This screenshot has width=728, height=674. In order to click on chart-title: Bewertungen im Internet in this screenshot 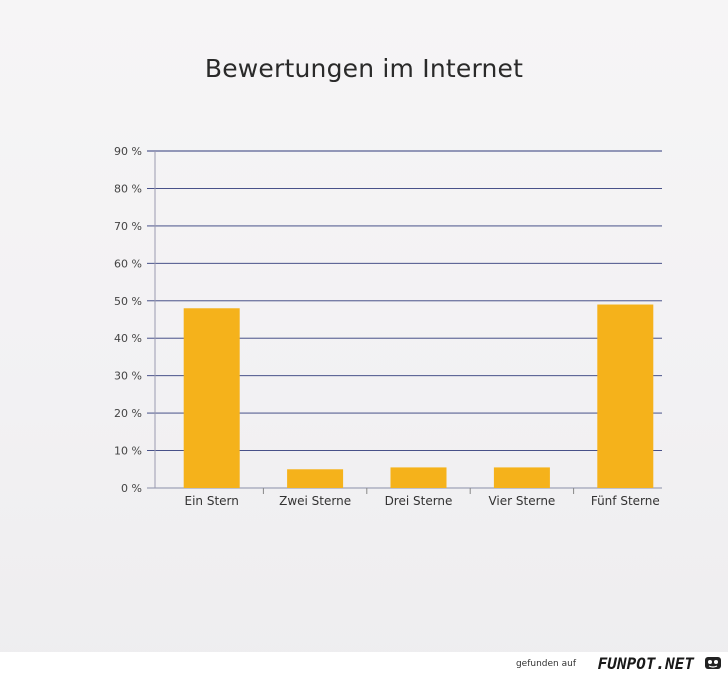, I will do `click(364, 68)`.